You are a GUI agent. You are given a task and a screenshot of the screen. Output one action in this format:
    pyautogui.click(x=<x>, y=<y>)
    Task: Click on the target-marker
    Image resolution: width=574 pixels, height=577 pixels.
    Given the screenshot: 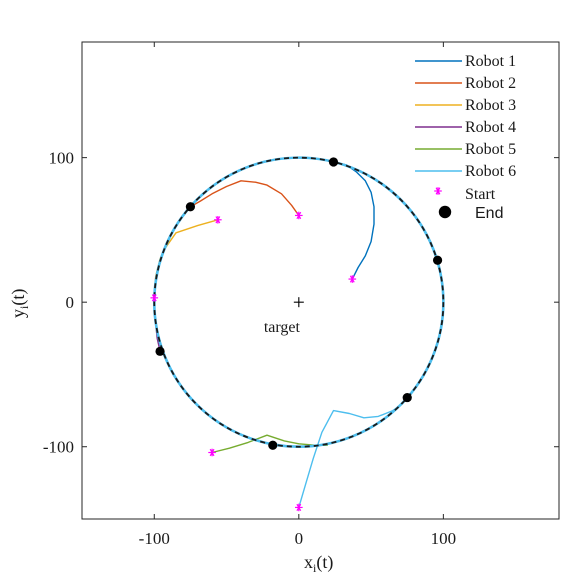 What is the action you would take?
    pyautogui.click(x=298, y=302)
    